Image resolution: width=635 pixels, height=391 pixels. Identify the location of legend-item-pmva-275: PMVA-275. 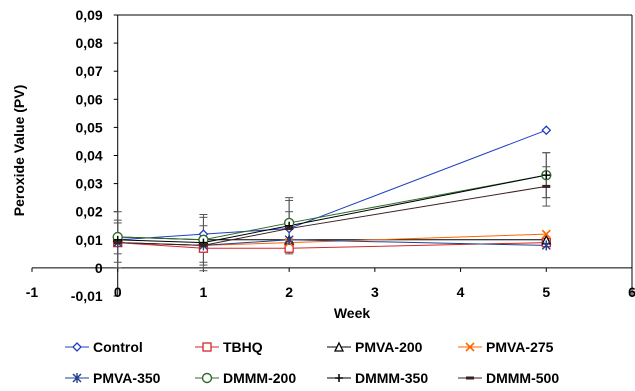
(506, 347).